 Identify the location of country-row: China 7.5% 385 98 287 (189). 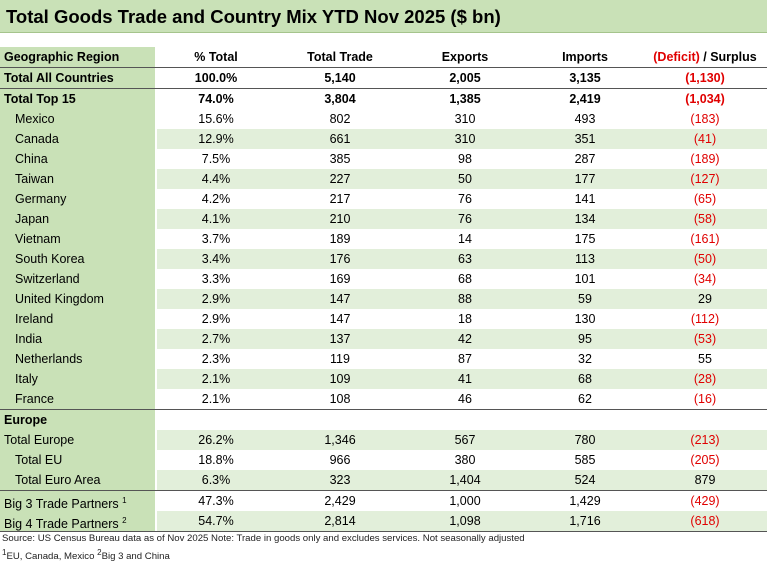
(383, 159).